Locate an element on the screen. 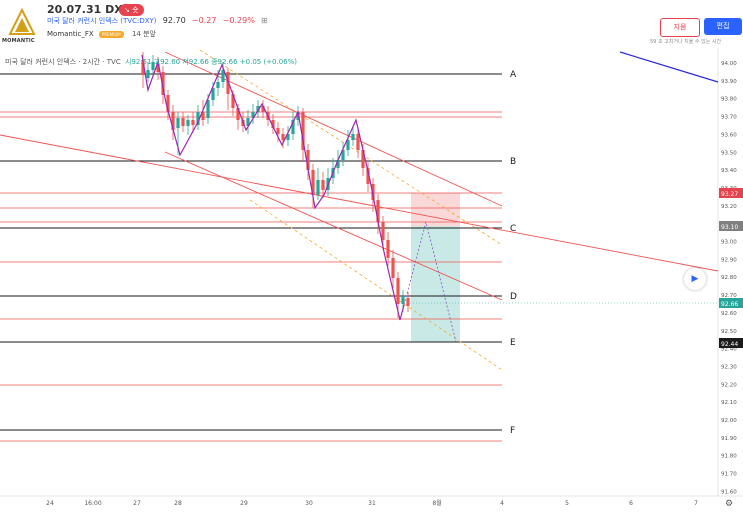 This screenshot has height=514, width=743. y-tick-label: 91.90 is located at coordinates (729, 439).